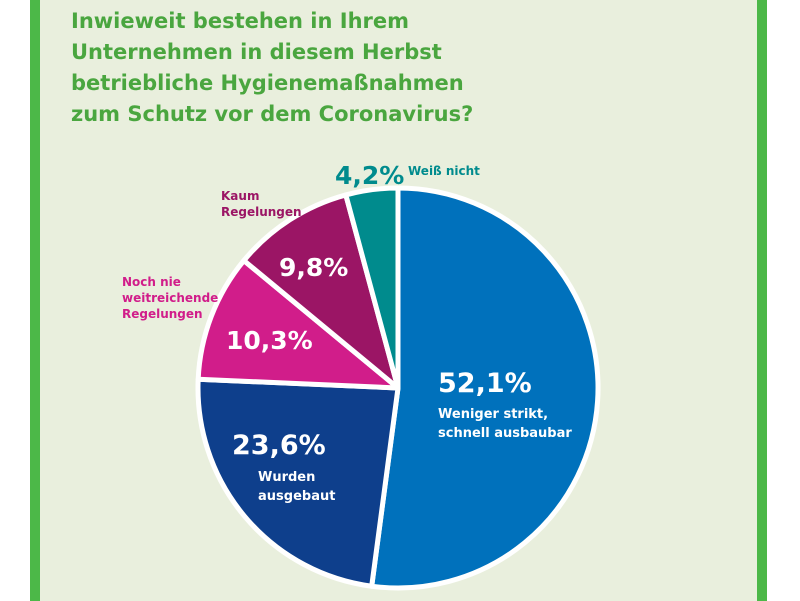  What do you see at coordinates (369, 175) in the screenshot?
I see `value-label-weiss-nicht: 4,2%` at bounding box center [369, 175].